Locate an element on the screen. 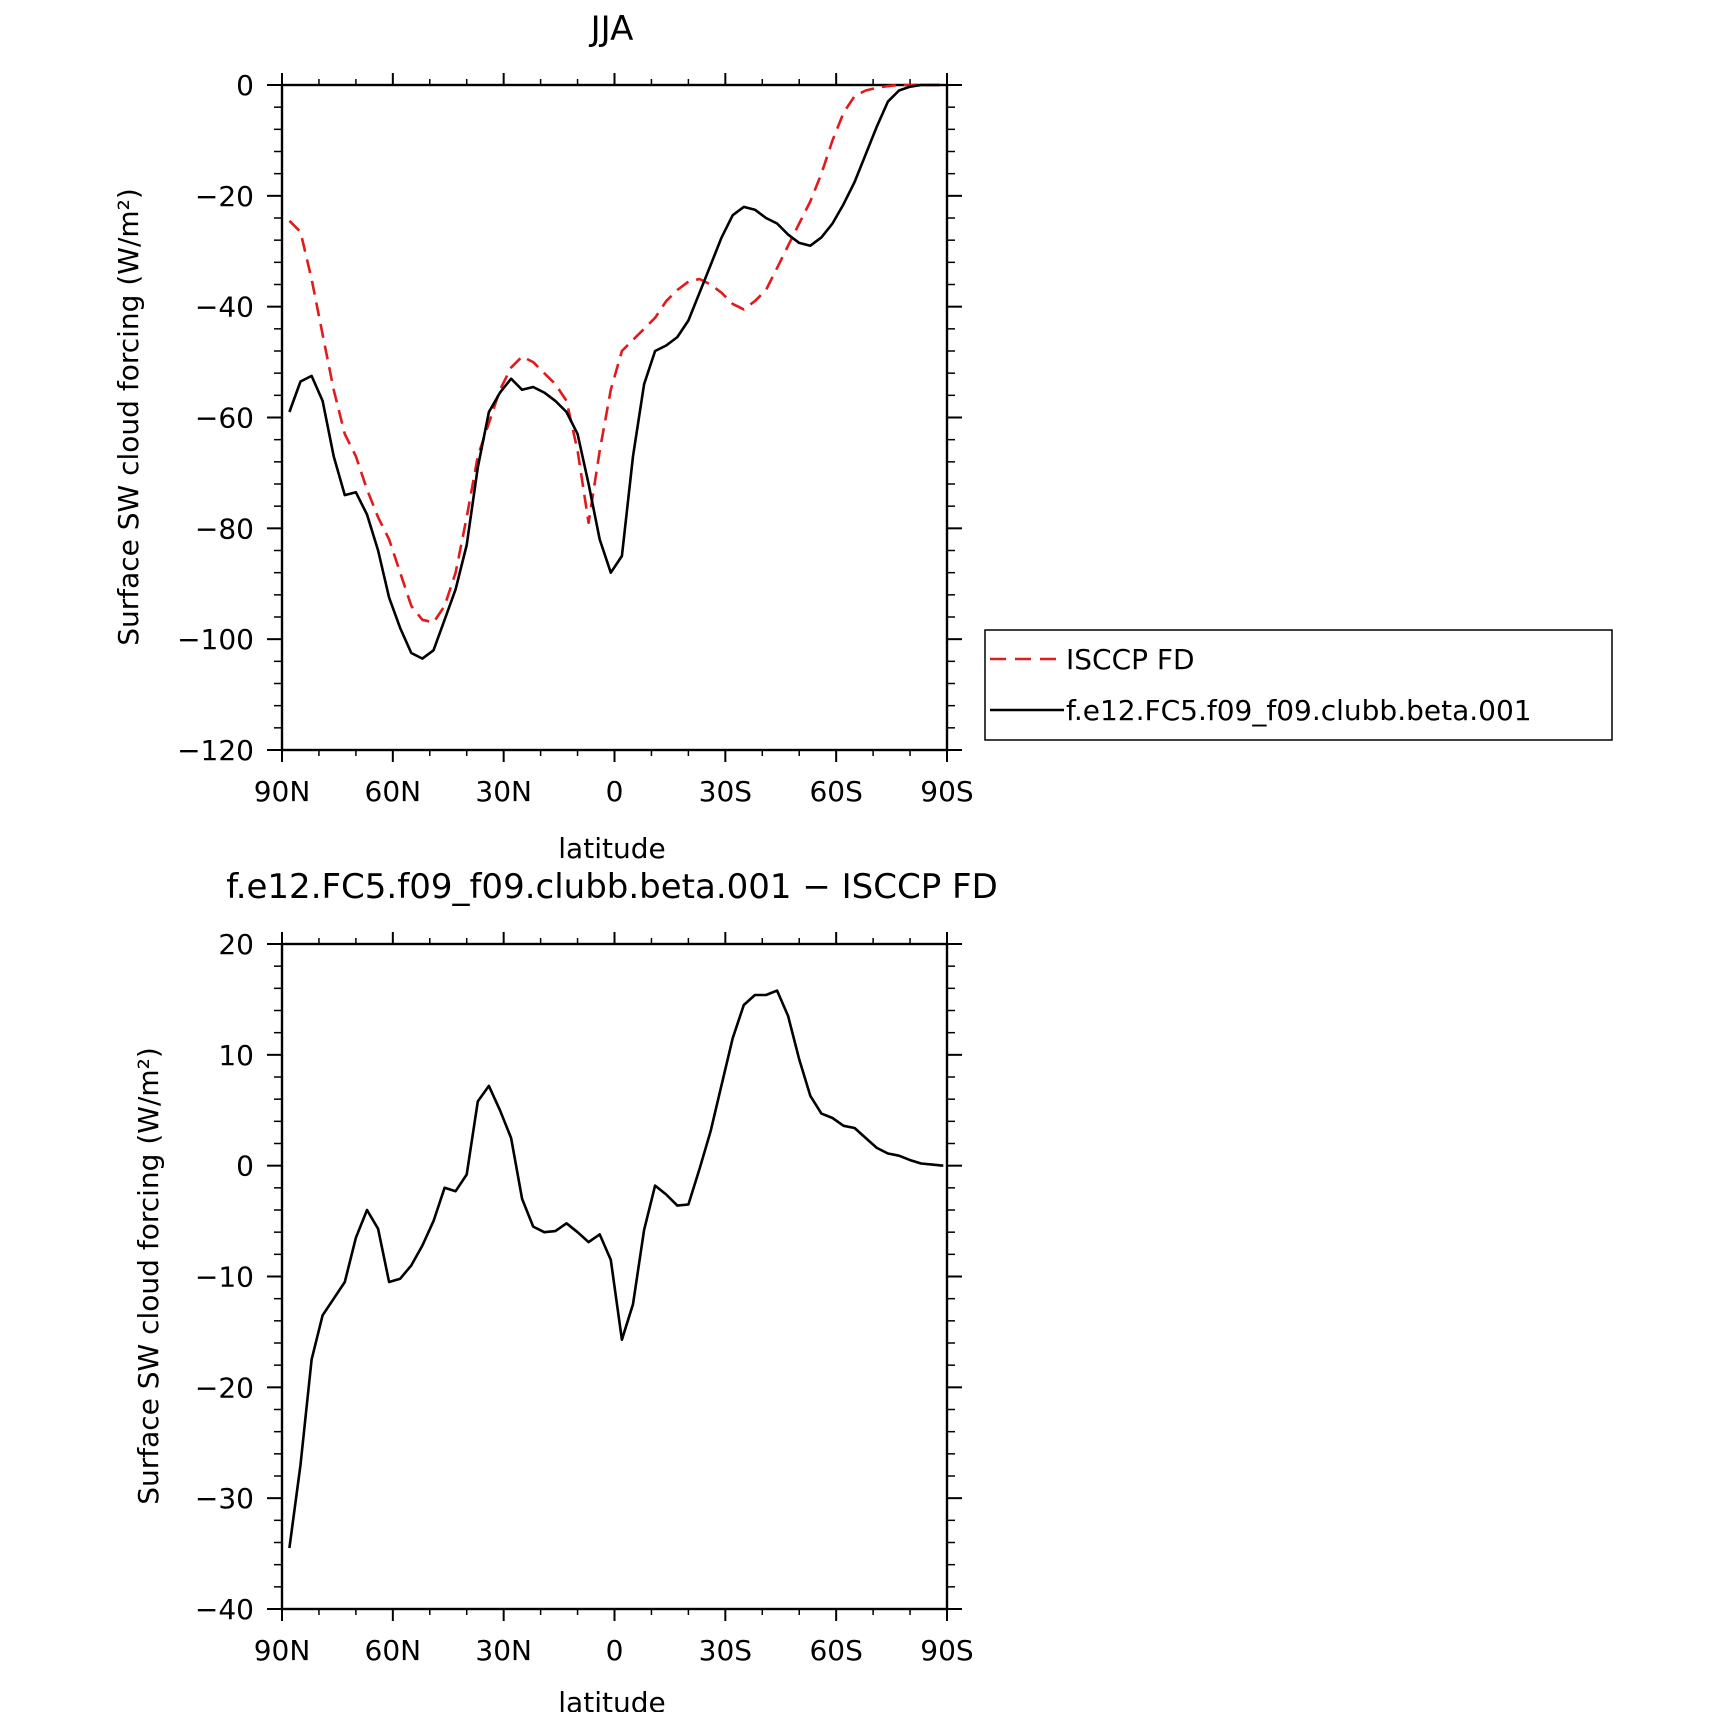 The height and width of the screenshot is (1712, 1710). top-y-tick-label: −20 is located at coordinates (224, 196).